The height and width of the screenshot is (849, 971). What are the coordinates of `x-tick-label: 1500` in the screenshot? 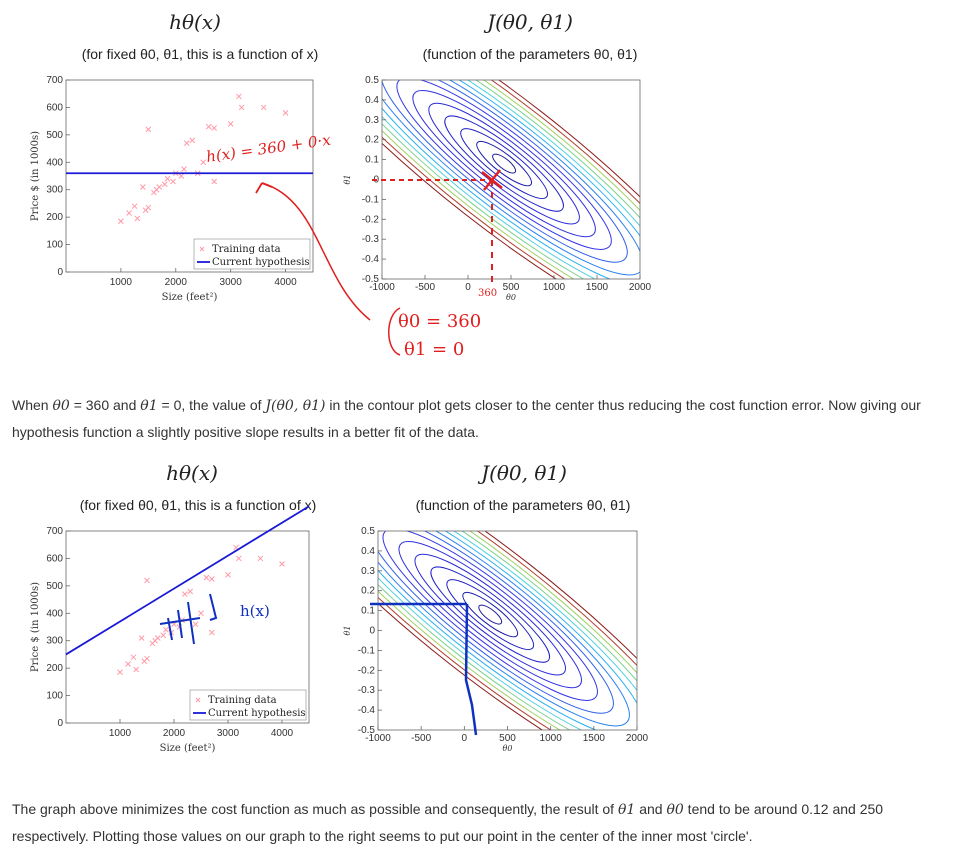 It's located at (597, 287).